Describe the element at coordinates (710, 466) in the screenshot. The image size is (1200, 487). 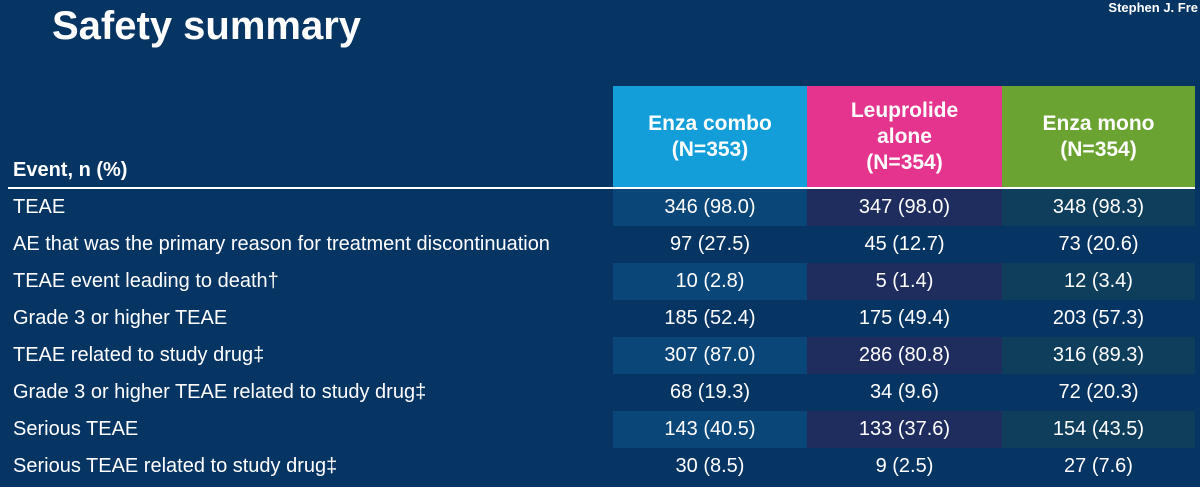
I see `value-cell: 30 (8.5)` at that location.